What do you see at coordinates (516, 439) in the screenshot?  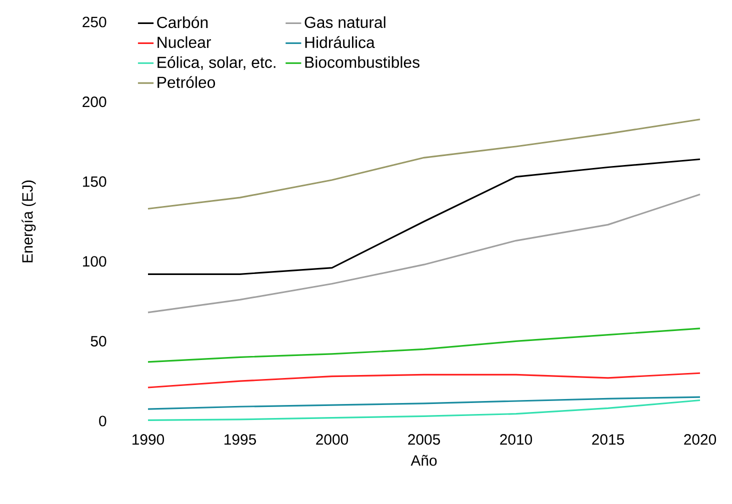 I see `x-tick-label: 2010` at bounding box center [516, 439].